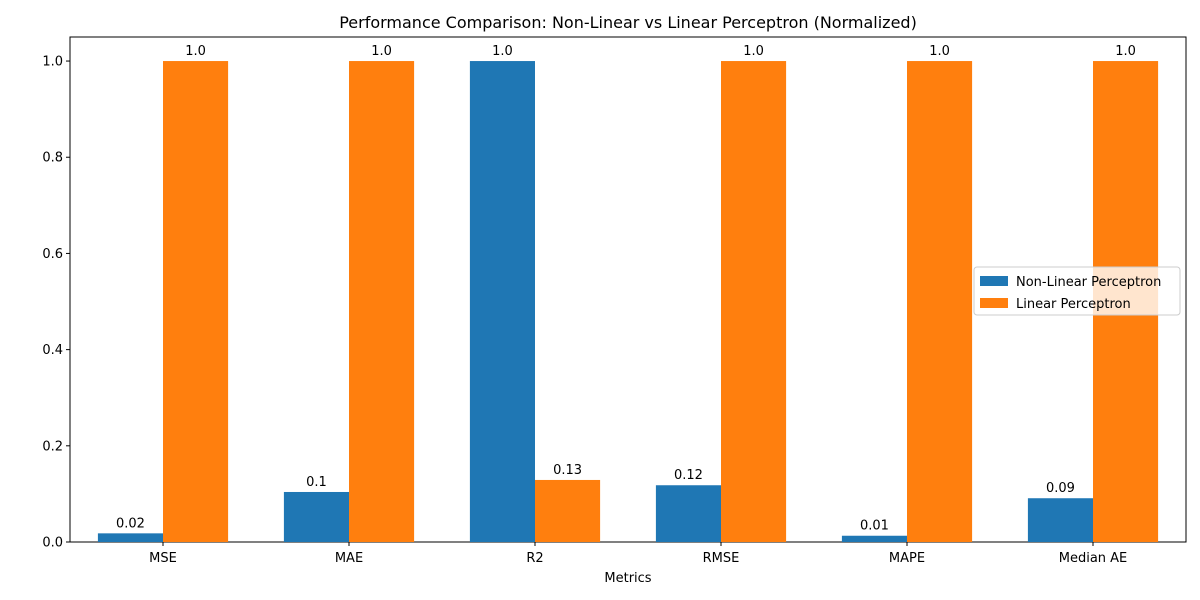  I want to click on x-axis: MSE MAE R2 RMSE MAPE Median AE, so click(638, 554).